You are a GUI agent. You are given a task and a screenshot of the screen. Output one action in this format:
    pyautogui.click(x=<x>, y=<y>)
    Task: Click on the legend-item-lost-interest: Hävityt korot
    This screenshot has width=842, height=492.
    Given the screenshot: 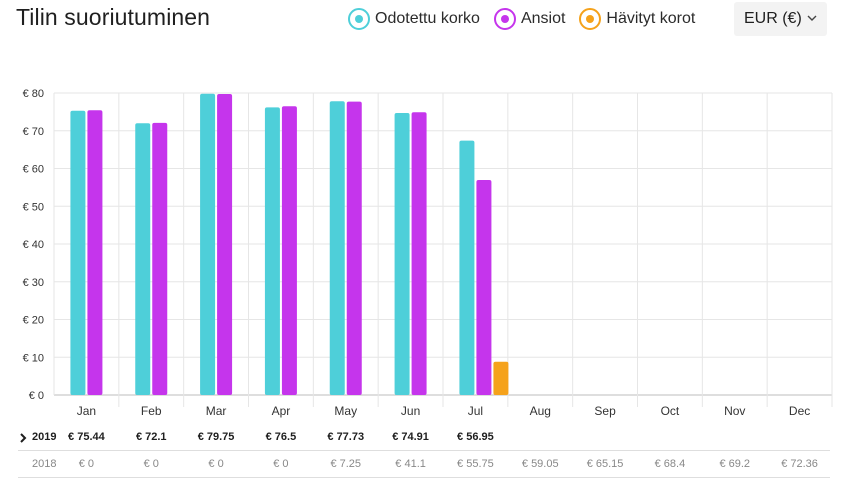 What is the action you would take?
    pyautogui.click(x=637, y=19)
    